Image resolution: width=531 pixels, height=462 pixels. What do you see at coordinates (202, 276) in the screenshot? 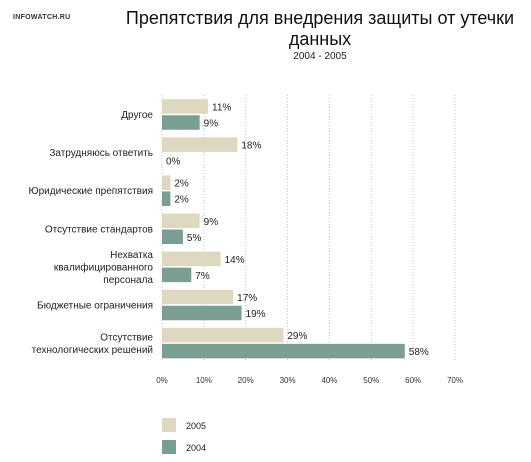
I see `data-label: 7%` at bounding box center [202, 276].